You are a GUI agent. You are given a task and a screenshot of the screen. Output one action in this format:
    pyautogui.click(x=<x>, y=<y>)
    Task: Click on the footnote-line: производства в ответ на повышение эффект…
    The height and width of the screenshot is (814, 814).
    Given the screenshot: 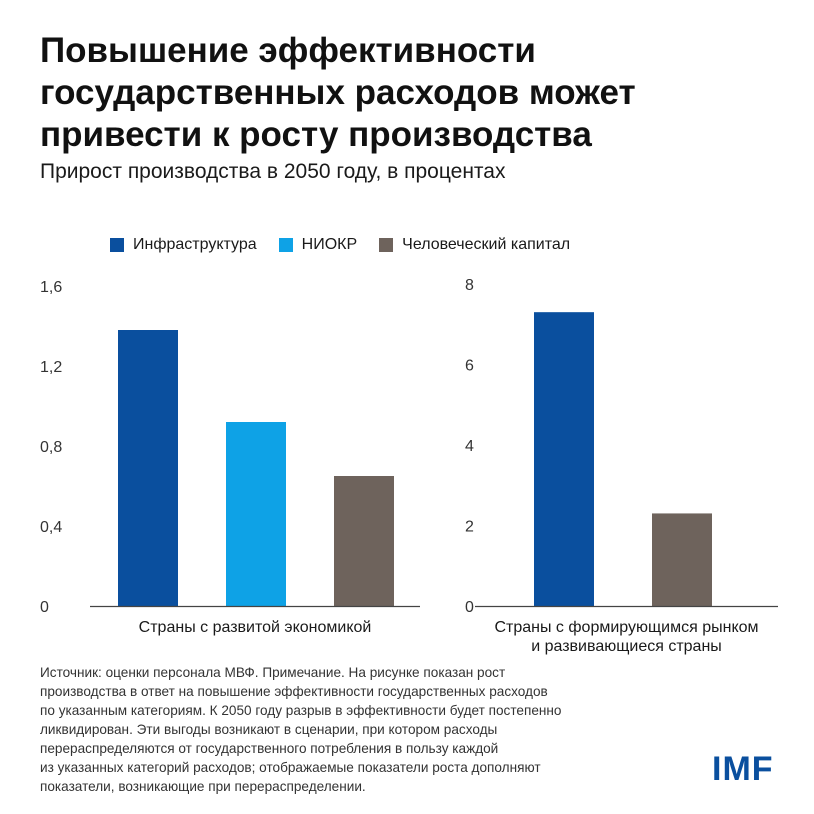 What is the action you would take?
    pyautogui.click(x=294, y=691)
    